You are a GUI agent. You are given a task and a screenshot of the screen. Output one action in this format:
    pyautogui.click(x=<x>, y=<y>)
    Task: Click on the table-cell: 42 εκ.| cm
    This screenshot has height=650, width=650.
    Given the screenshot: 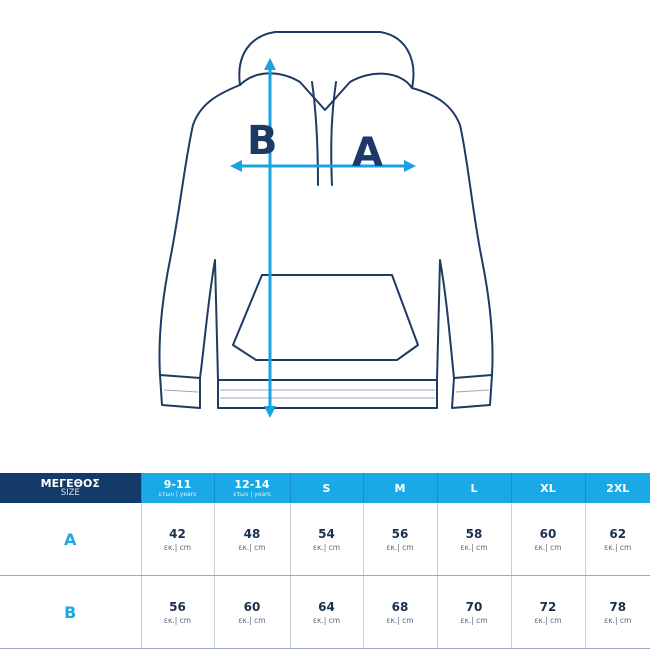 What is the action you would take?
    pyautogui.click(x=177, y=539)
    